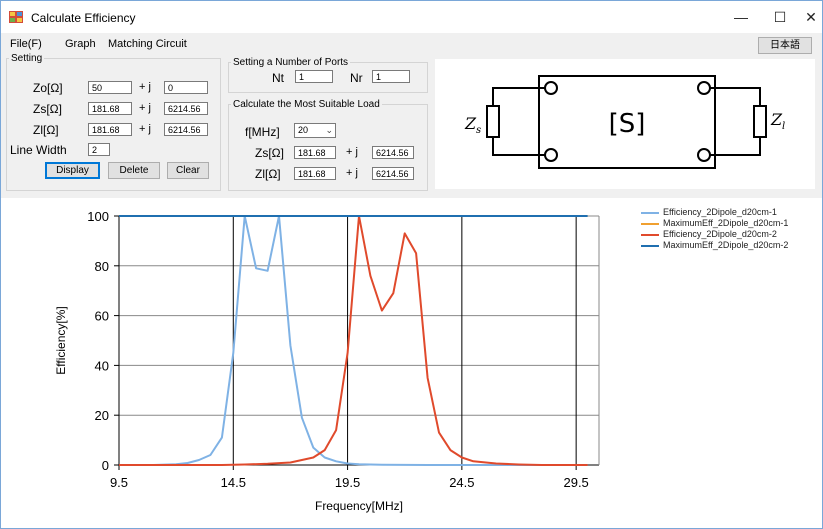 The image size is (823, 529). I want to click on line-width-label: Line Width, so click(38, 150).